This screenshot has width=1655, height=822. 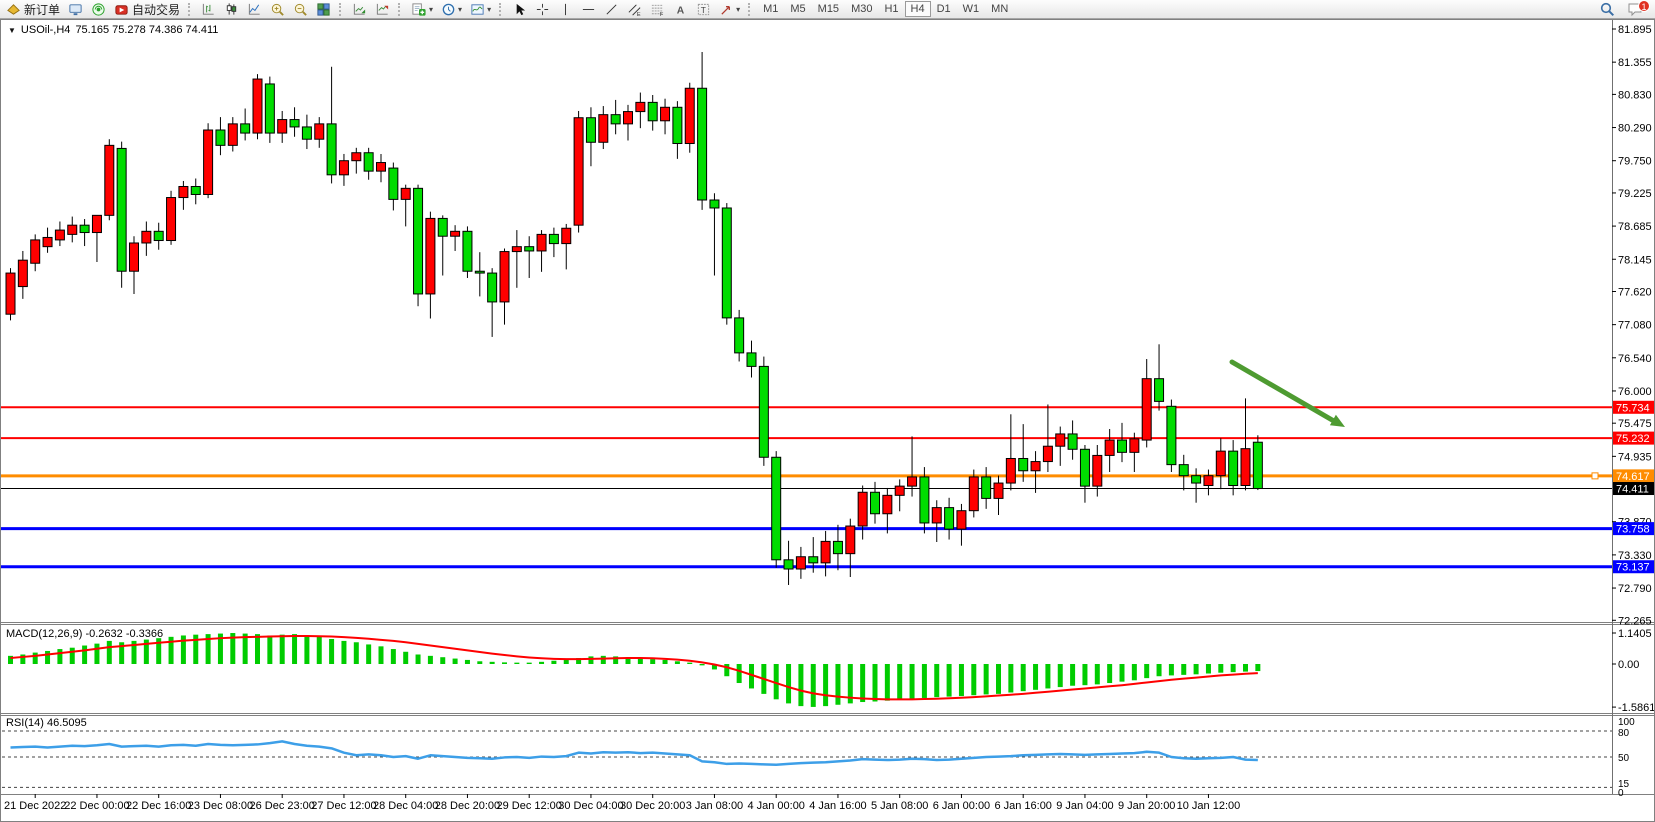 I want to click on main-toolbar: 新订单 自动交易 ▾ ▾ ▾ E, so click(x=827, y=9).